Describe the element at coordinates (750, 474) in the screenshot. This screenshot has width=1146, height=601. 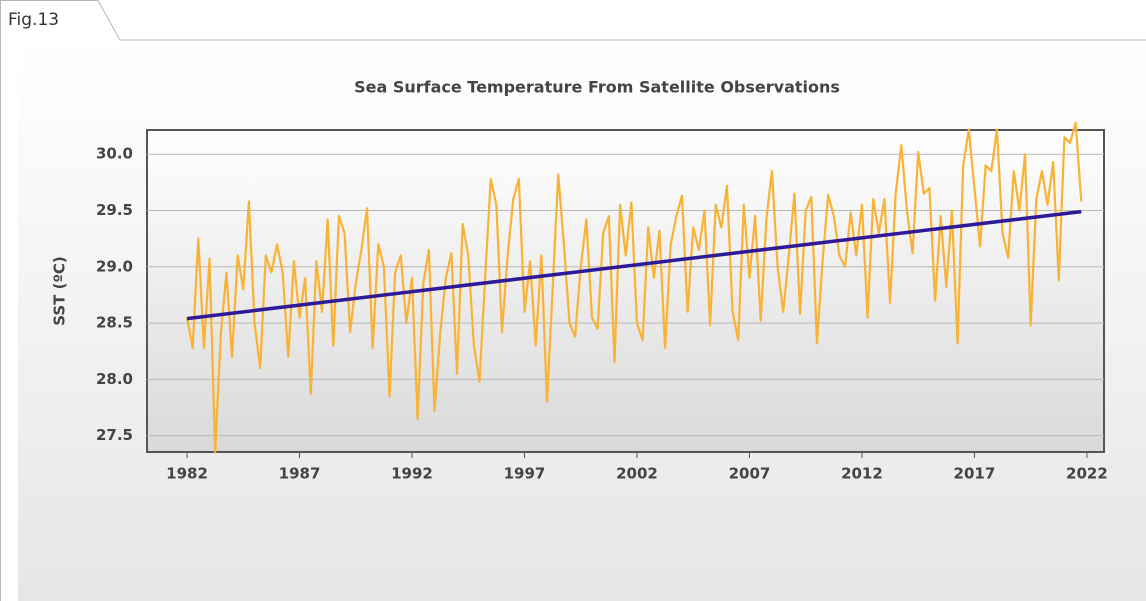
I see `x-tick-label: 2007` at that location.